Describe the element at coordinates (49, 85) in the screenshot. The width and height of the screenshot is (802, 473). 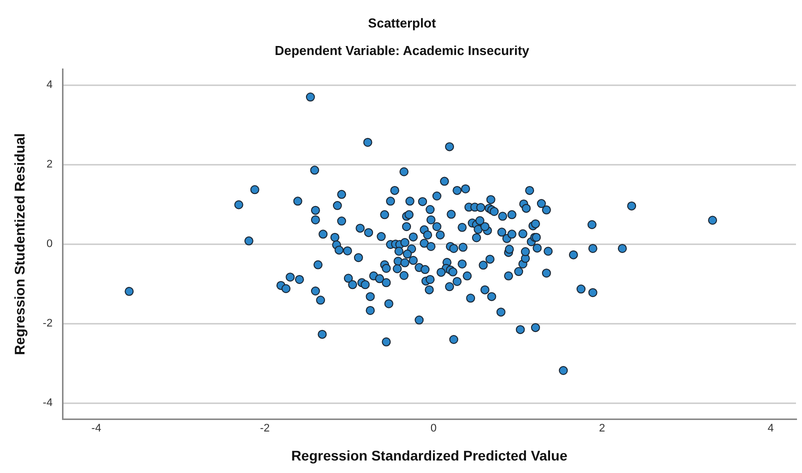
I see `y-tick-label: 4` at that location.